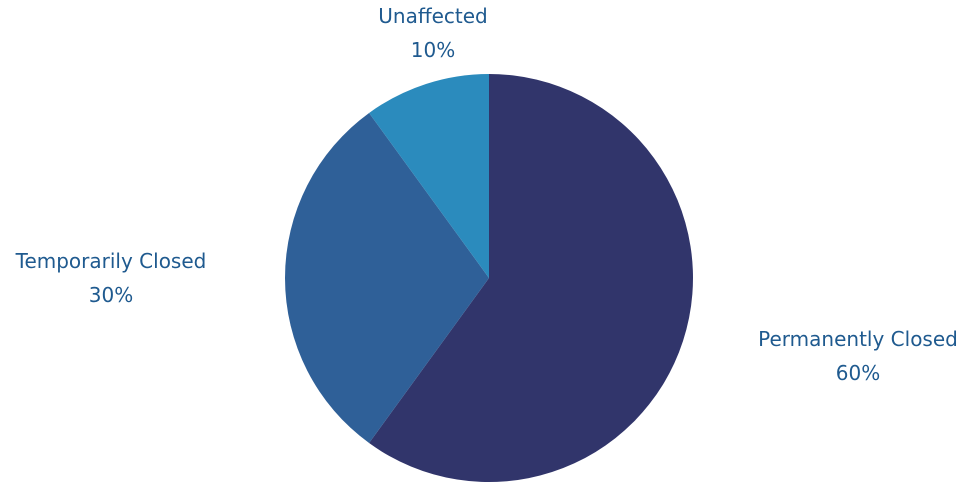 This screenshot has width=969, height=483. I want to click on slice-label-group: Permanently Closed 60%, so click(858, 356).